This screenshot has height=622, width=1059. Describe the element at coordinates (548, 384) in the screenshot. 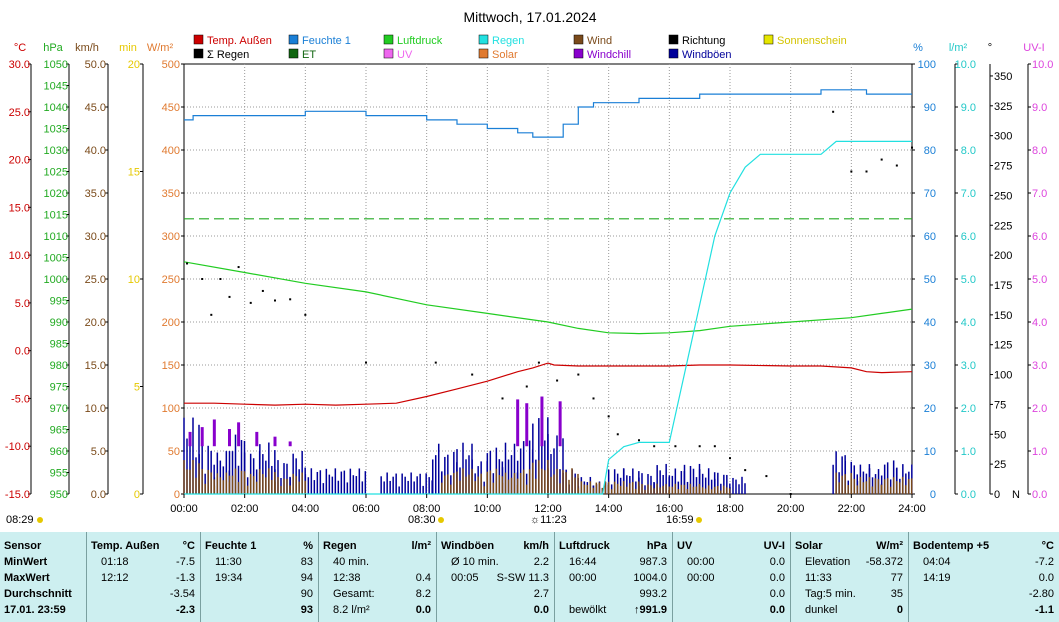

I see `series-temp-au-en` at that location.